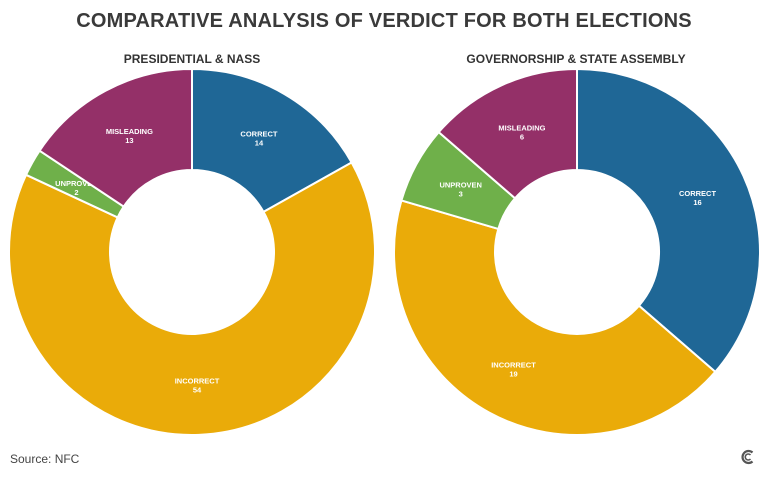 Image resolution: width=768 pixels, height=481 pixels. What do you see at coordinates (197, 389) in the screenshot?
I see `slice-value-incorrect: 54` at bounding box center [197, 389].